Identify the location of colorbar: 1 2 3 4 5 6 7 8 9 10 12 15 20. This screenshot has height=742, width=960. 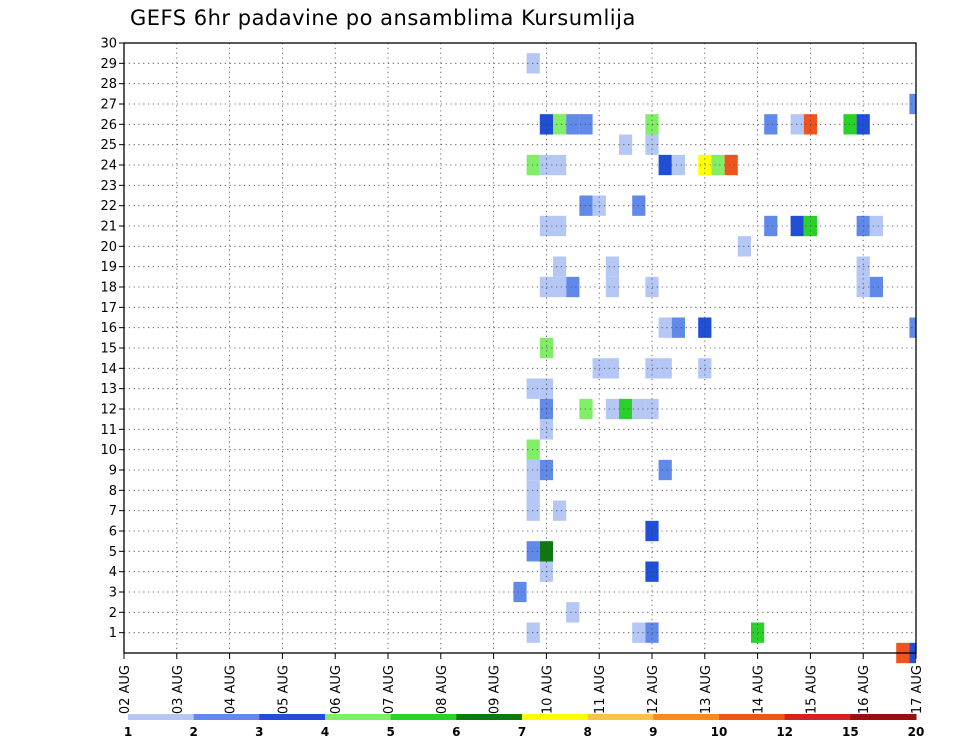
(524, 726).